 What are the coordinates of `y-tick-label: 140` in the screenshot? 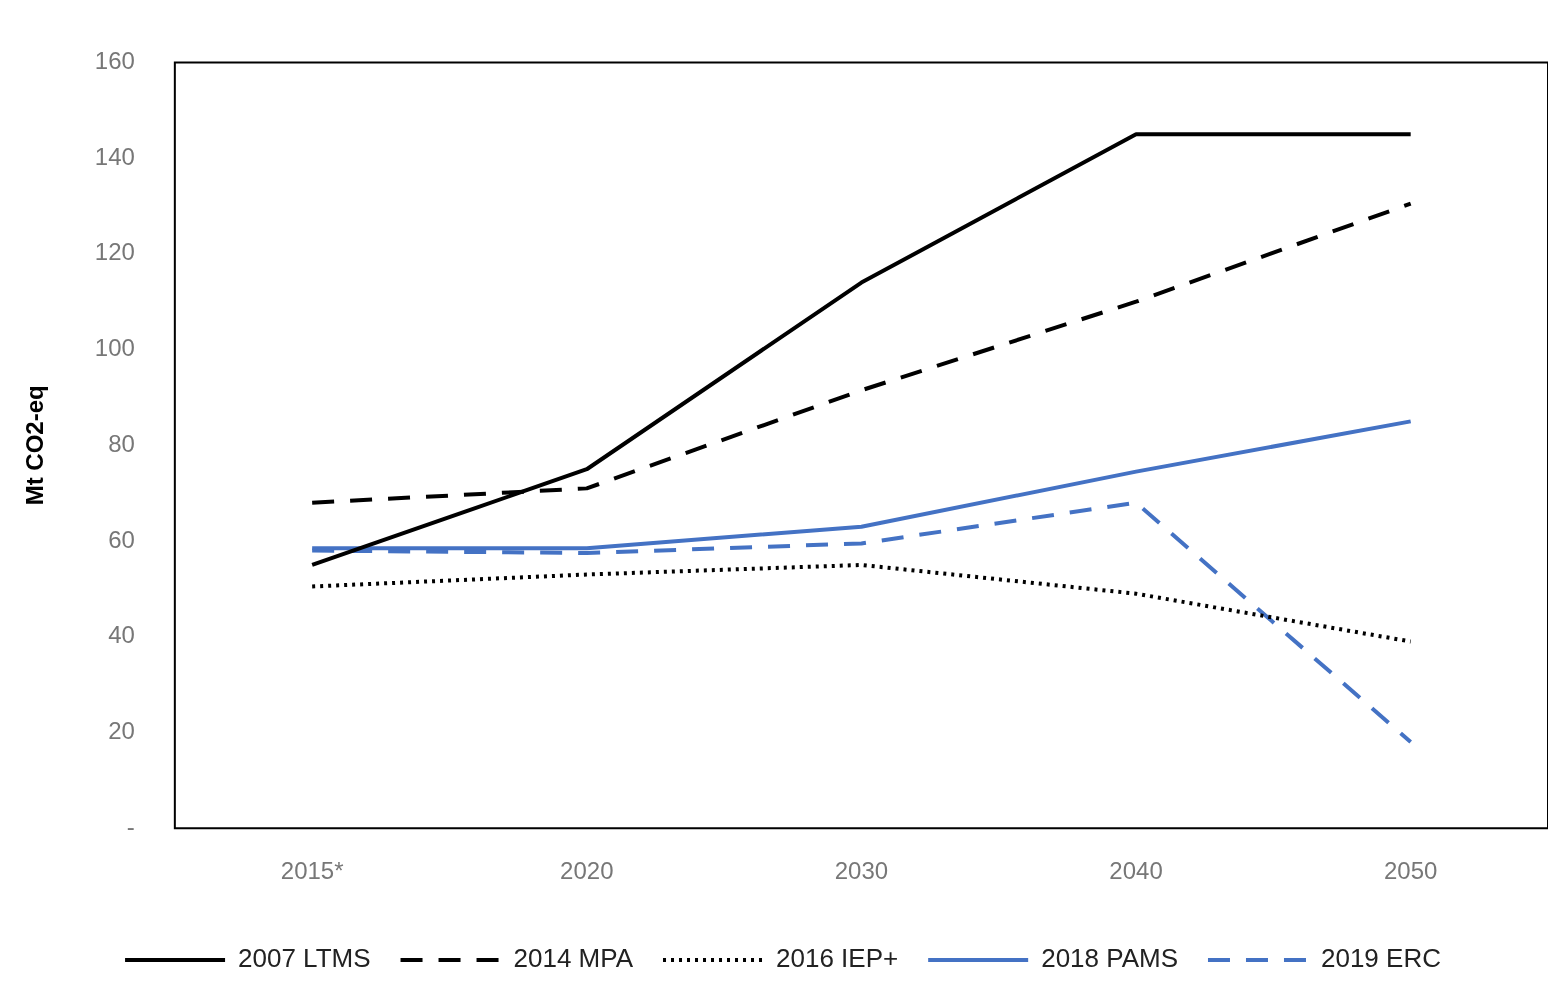 It's located at (114, 156).